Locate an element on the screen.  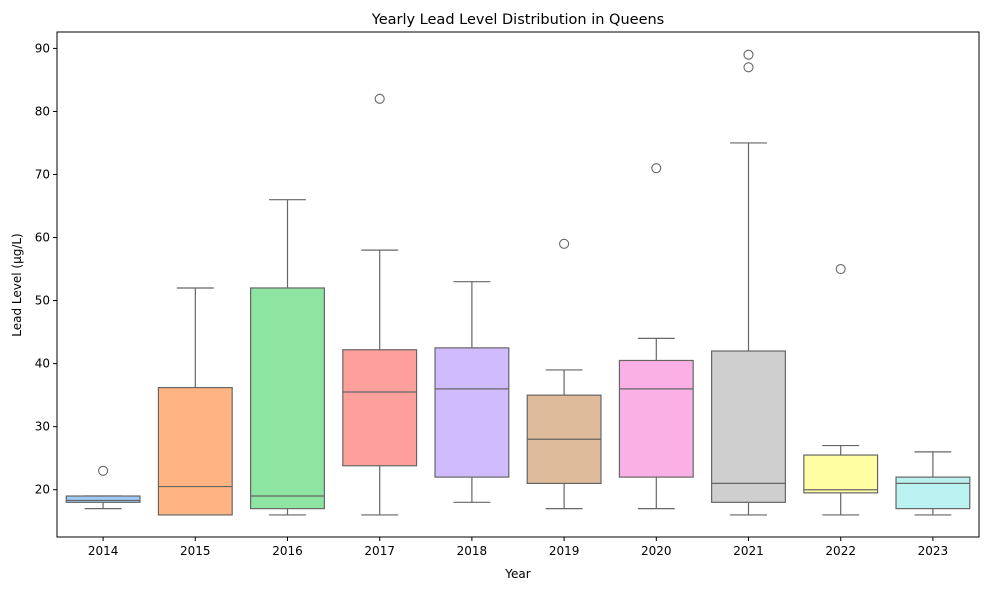
box-2022 is located at coordinates (841, 474).